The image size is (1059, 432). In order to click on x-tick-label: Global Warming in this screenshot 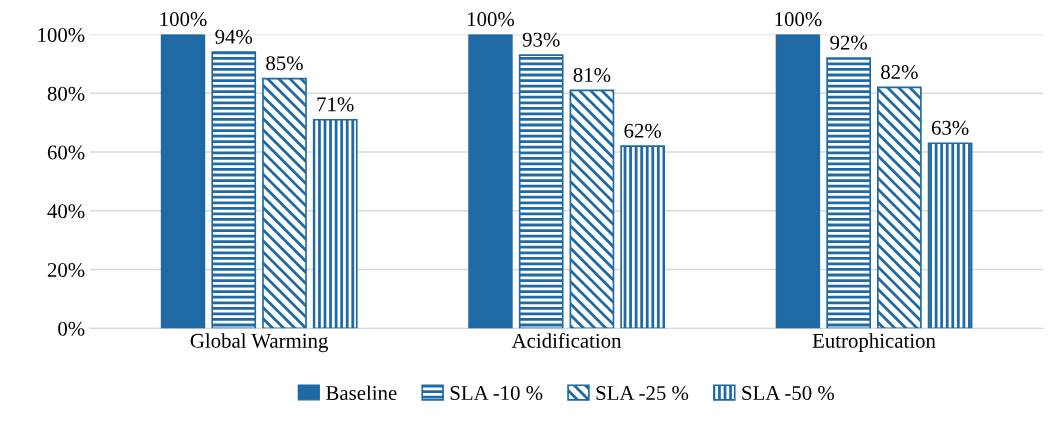, I will do `click(259, 343)`.